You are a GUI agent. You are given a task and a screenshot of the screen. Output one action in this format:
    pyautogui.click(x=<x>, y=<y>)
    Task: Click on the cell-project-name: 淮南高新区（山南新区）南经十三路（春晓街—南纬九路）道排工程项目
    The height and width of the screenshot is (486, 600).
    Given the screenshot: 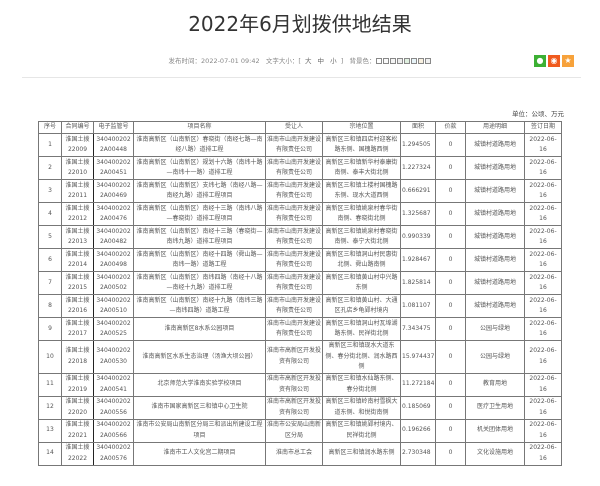 What is the action you would take?
    pyautogui.click(x=199, y=237)
    